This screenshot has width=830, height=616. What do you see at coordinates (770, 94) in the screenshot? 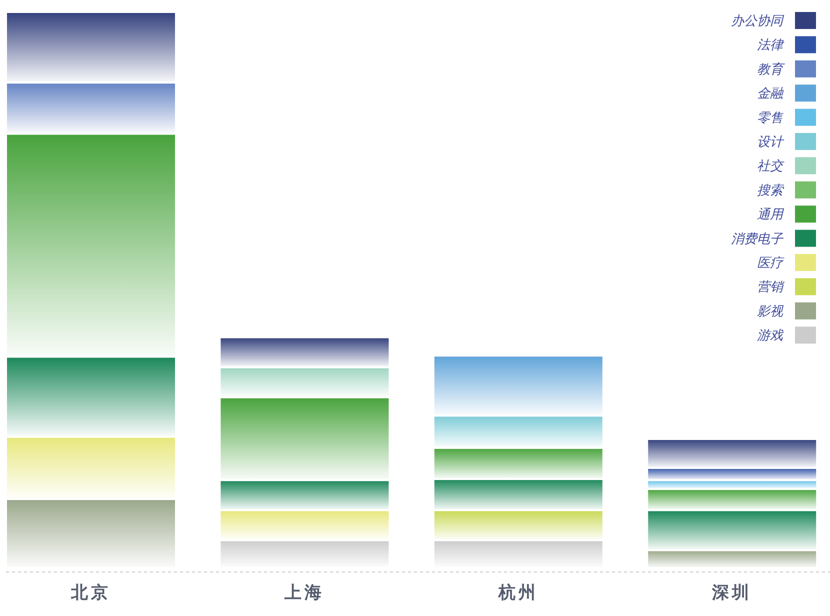
I see `legend-label: 金融` at bounding box center [770, 94].